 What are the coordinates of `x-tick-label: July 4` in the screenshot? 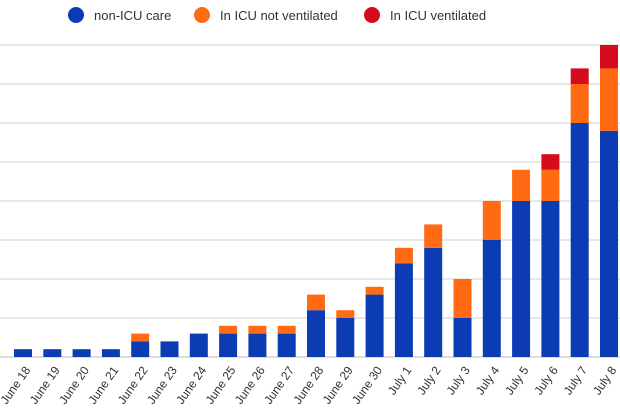 It's located at (488, 380).